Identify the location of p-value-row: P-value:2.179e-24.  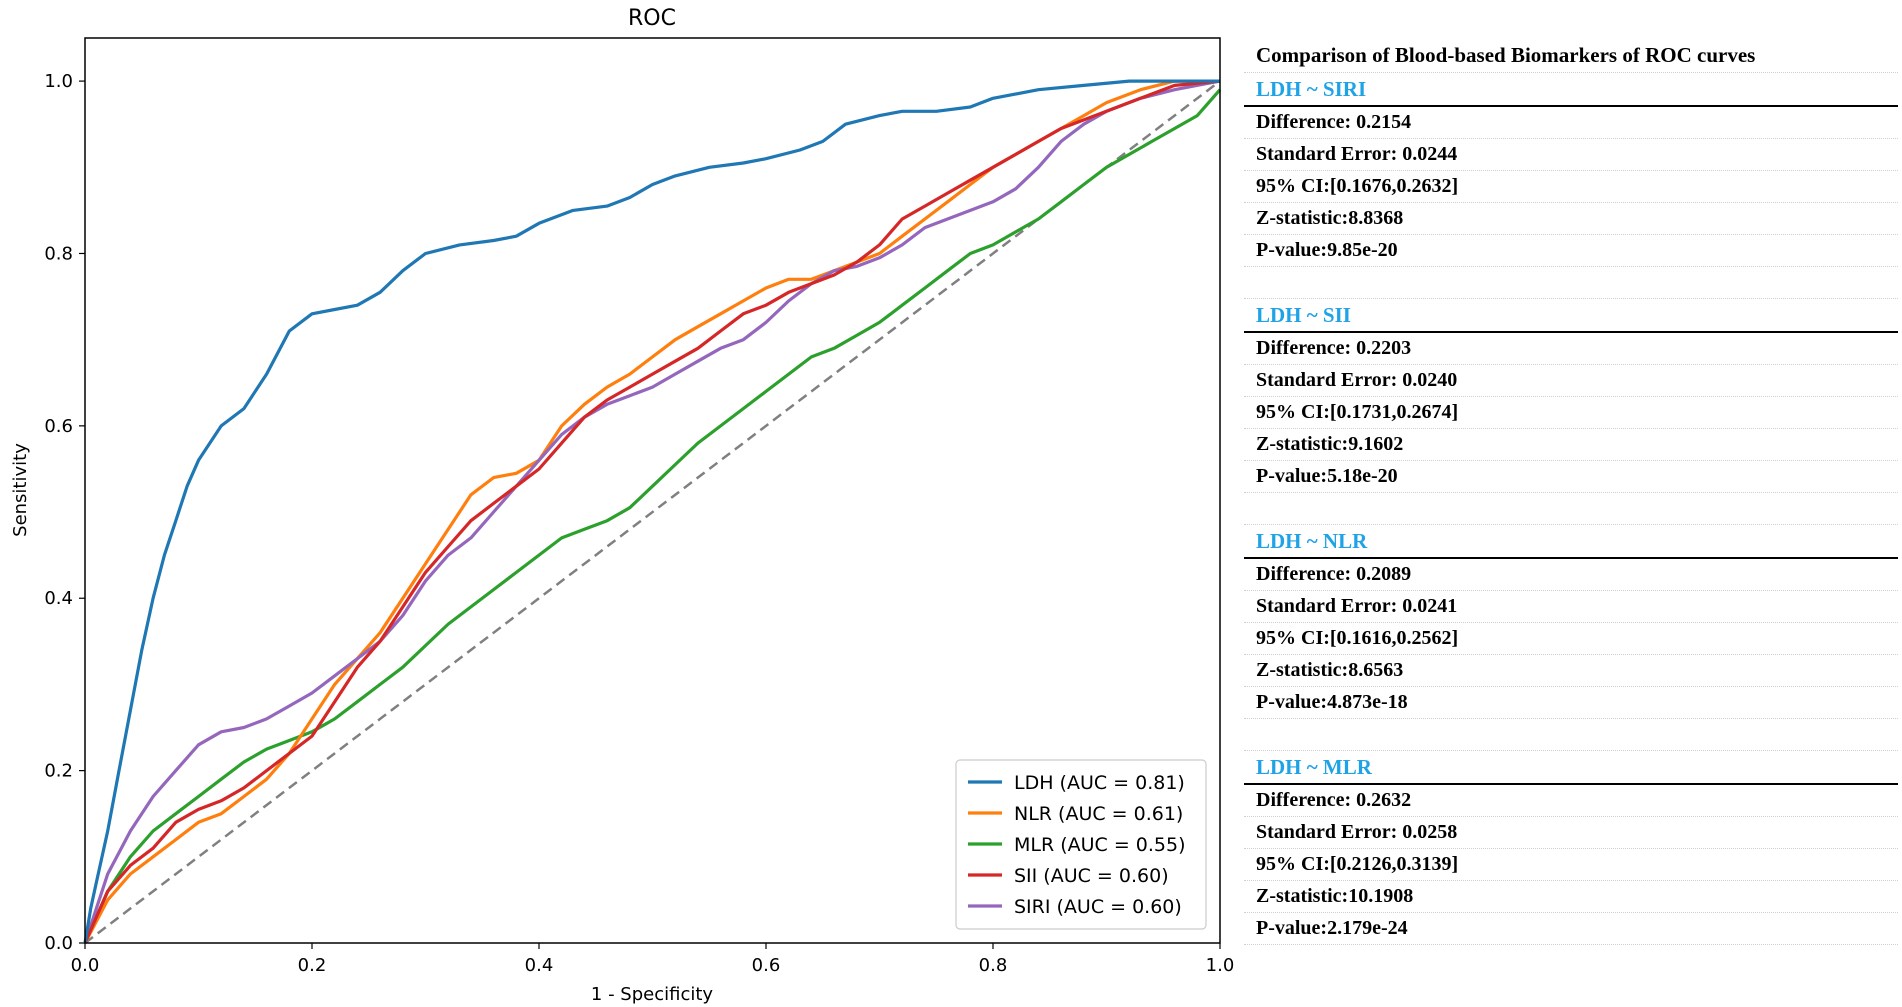
(1571, 929).